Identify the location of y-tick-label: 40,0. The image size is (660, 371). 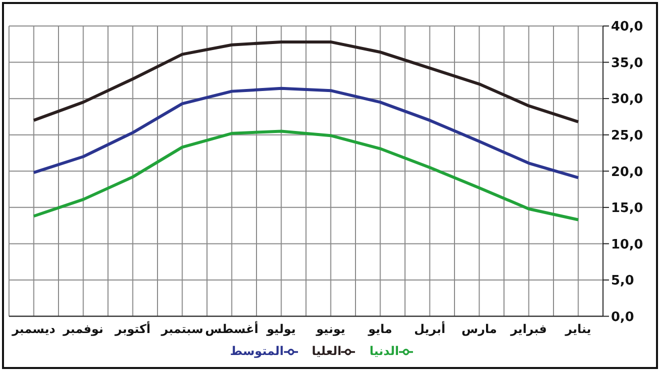
(627, 27).